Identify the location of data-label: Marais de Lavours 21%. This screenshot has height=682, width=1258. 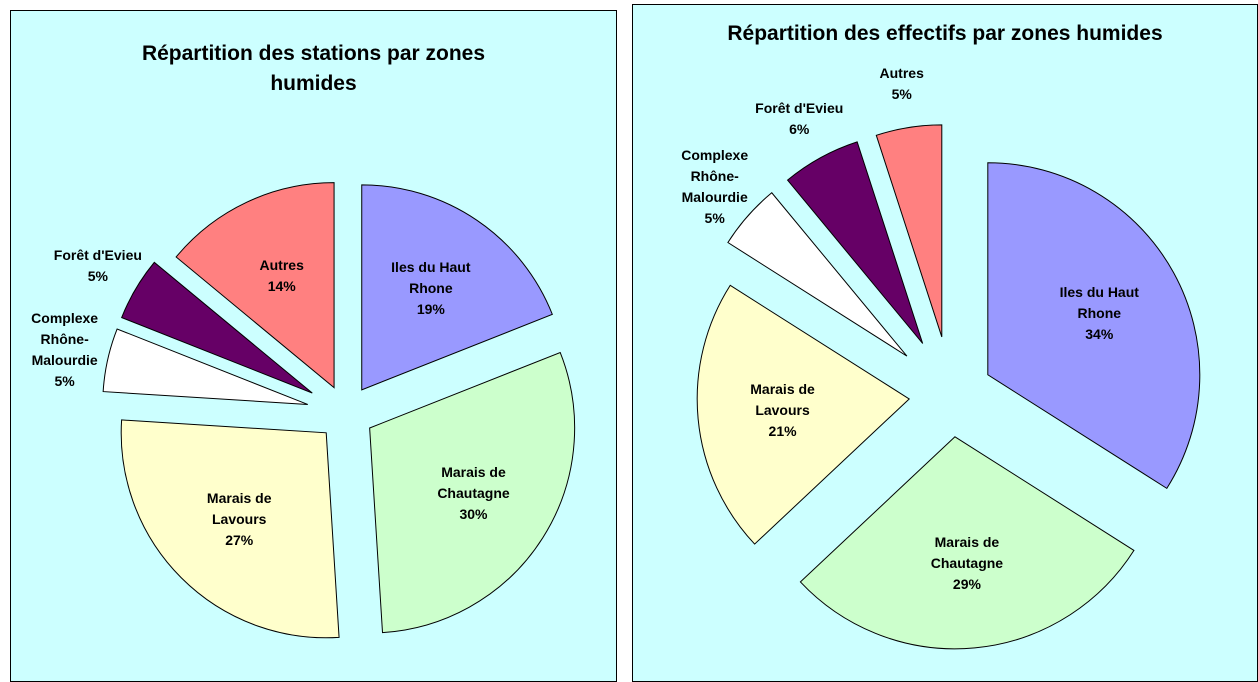
(783, 411).